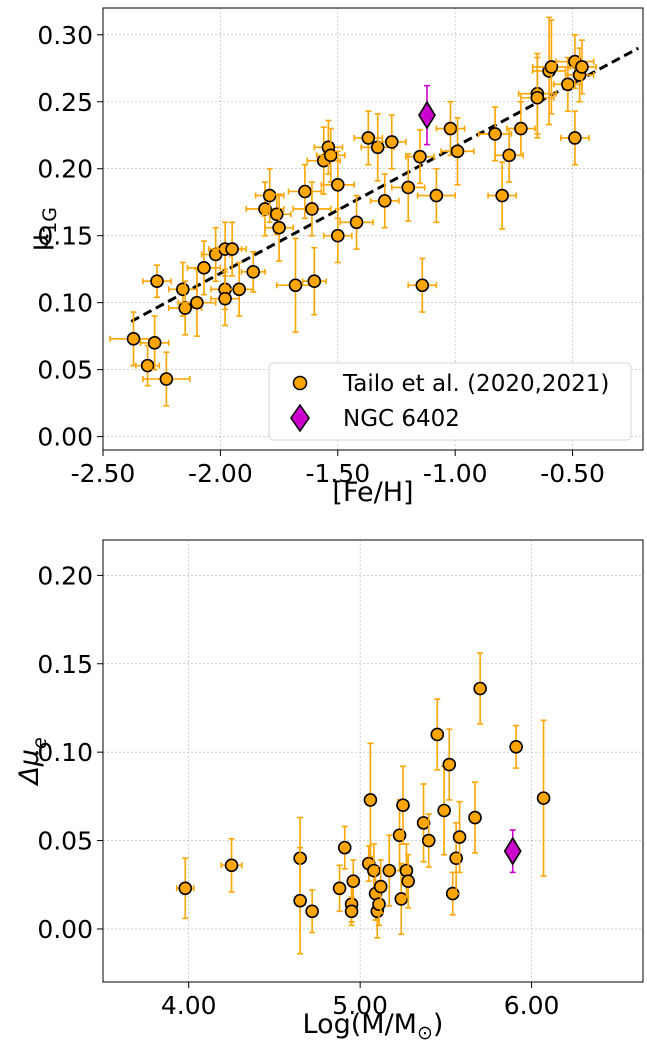 This screenshot has height=1040, width=647. Describe the element at coordinates (427, 115) in the screenshot. I see `diamond-marker` at that location.